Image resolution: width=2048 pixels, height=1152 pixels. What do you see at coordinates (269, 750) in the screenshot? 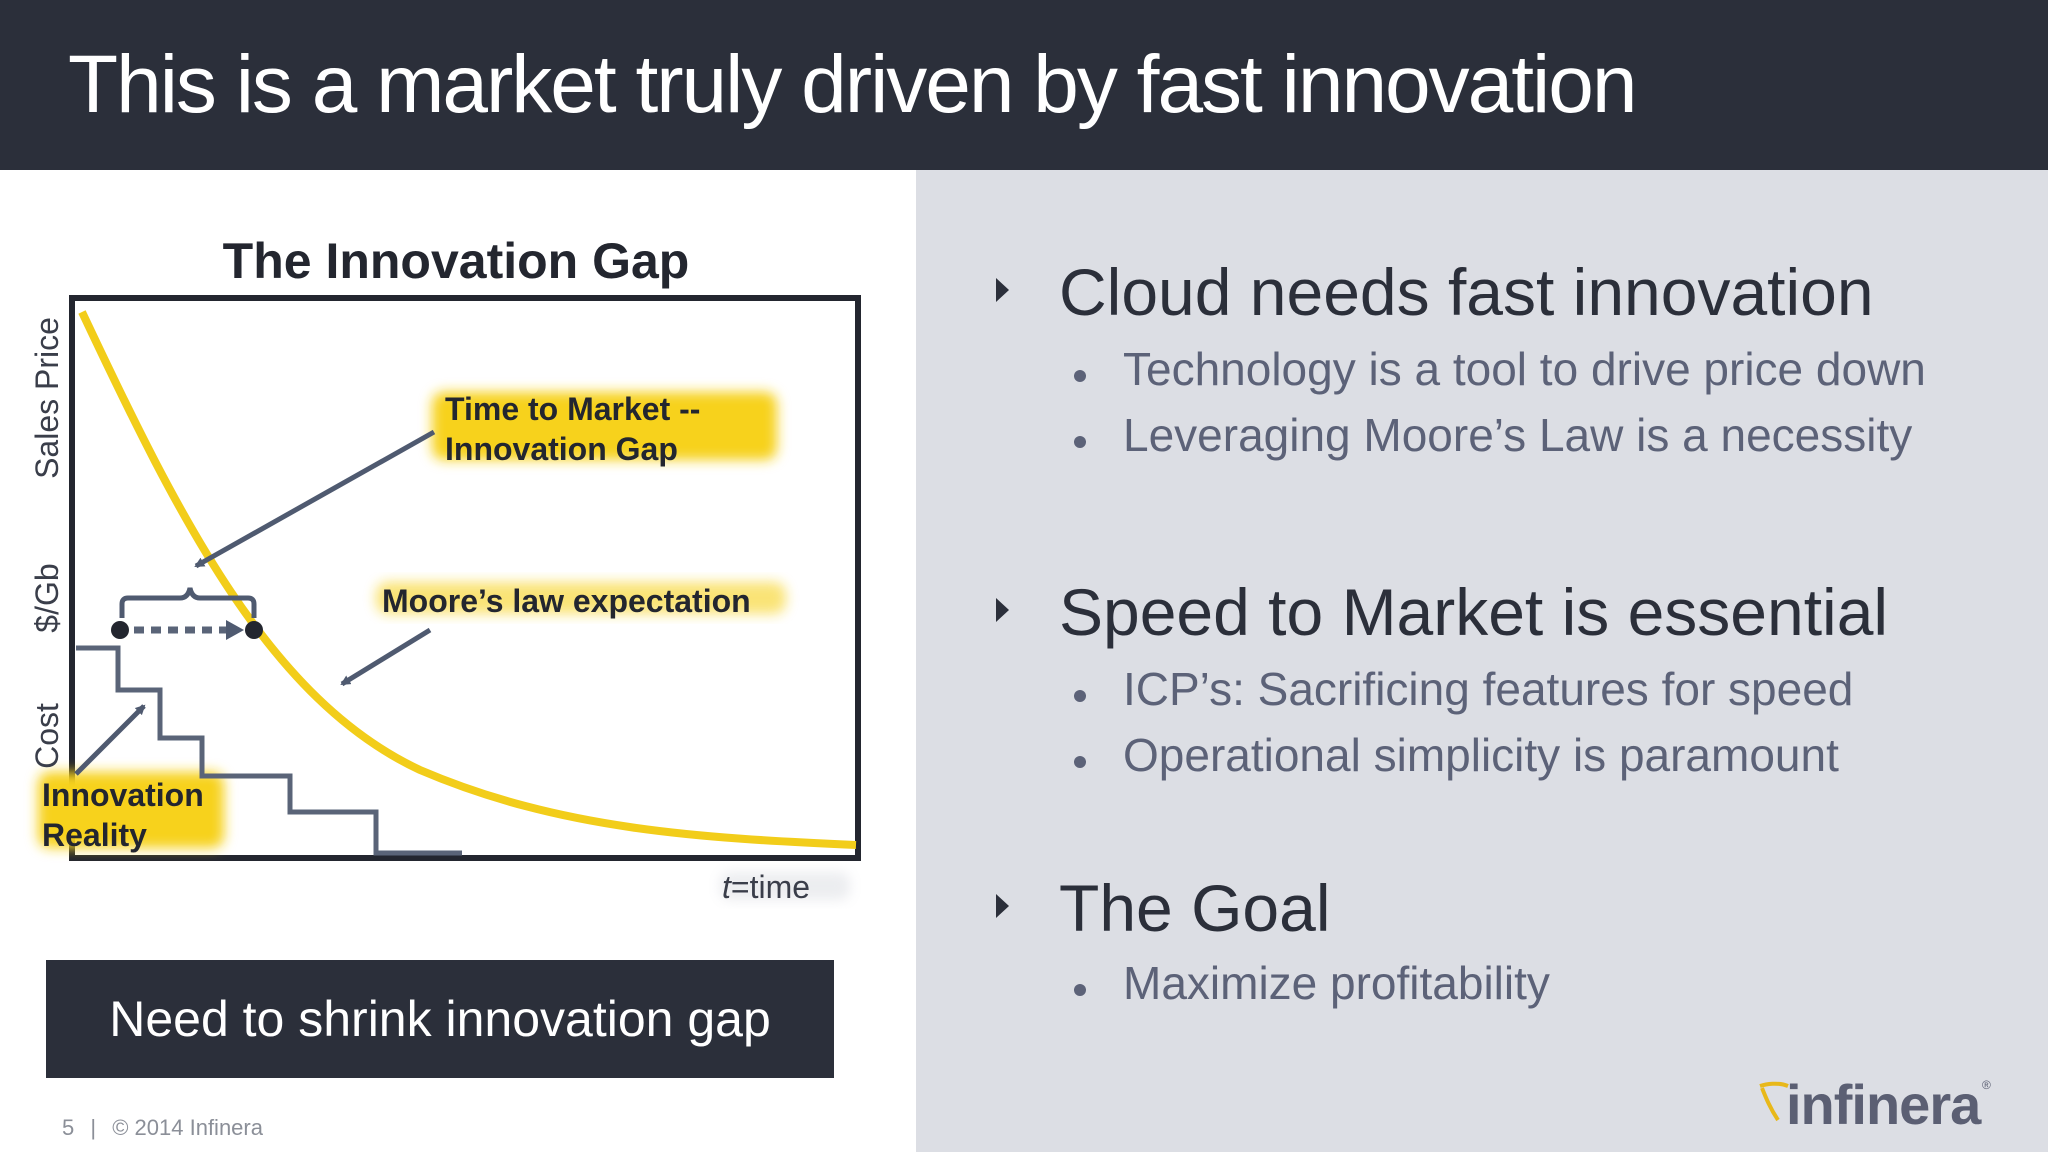
I see `innovation-reality-steps` at bounding box center [269, 750].